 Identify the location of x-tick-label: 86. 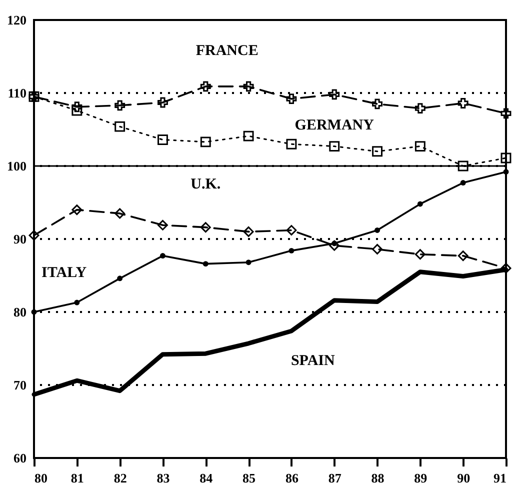
(292, 478).